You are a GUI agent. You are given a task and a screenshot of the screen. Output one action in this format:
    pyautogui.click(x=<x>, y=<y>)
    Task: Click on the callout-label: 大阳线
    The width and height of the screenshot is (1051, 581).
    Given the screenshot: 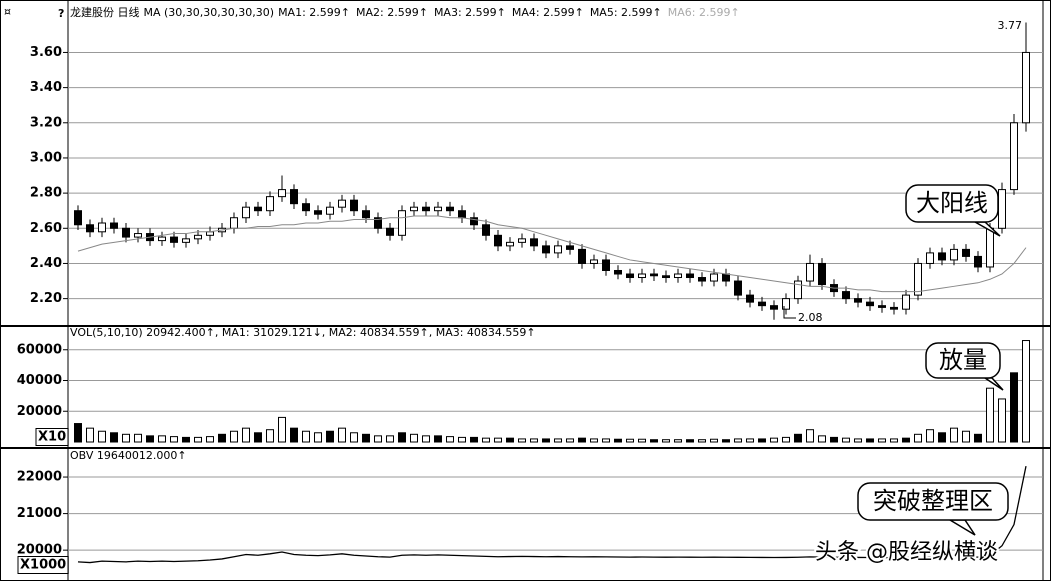 What is the action you would take?
    pyautogui.click(x=952, y=203)
    